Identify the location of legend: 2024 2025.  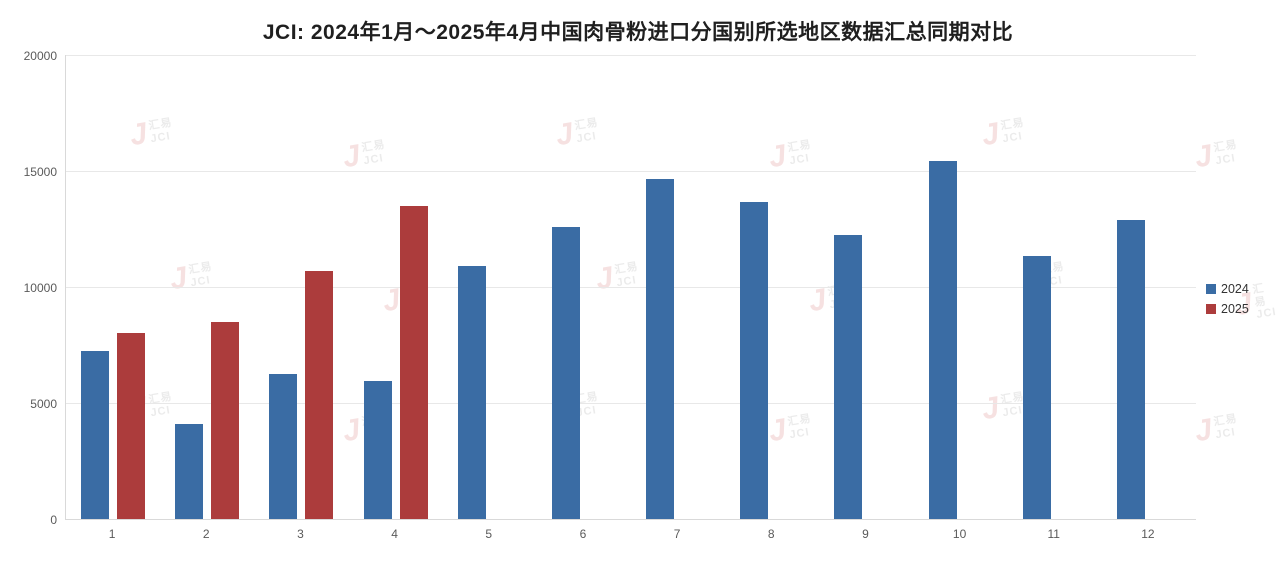
(1227, 299).